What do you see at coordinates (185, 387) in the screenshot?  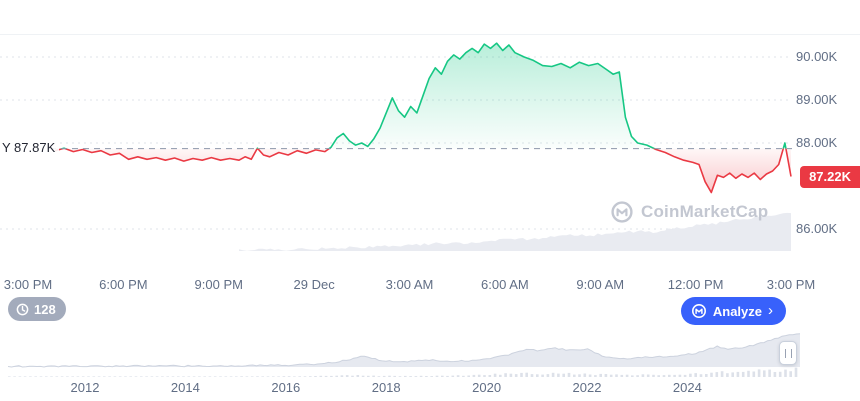 I see `overview-year-label: 2014` at bounding box center [185, 387].